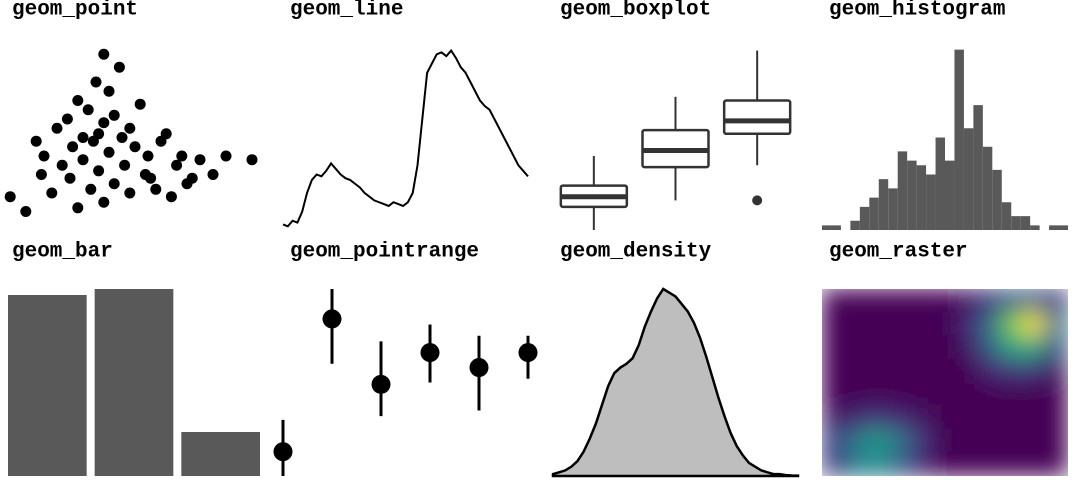 This screenshot has height=486, width=1080. Describe the element at coordinates (898, 252) in the screenshot. I see `panel-title: geom_raster` at that location.